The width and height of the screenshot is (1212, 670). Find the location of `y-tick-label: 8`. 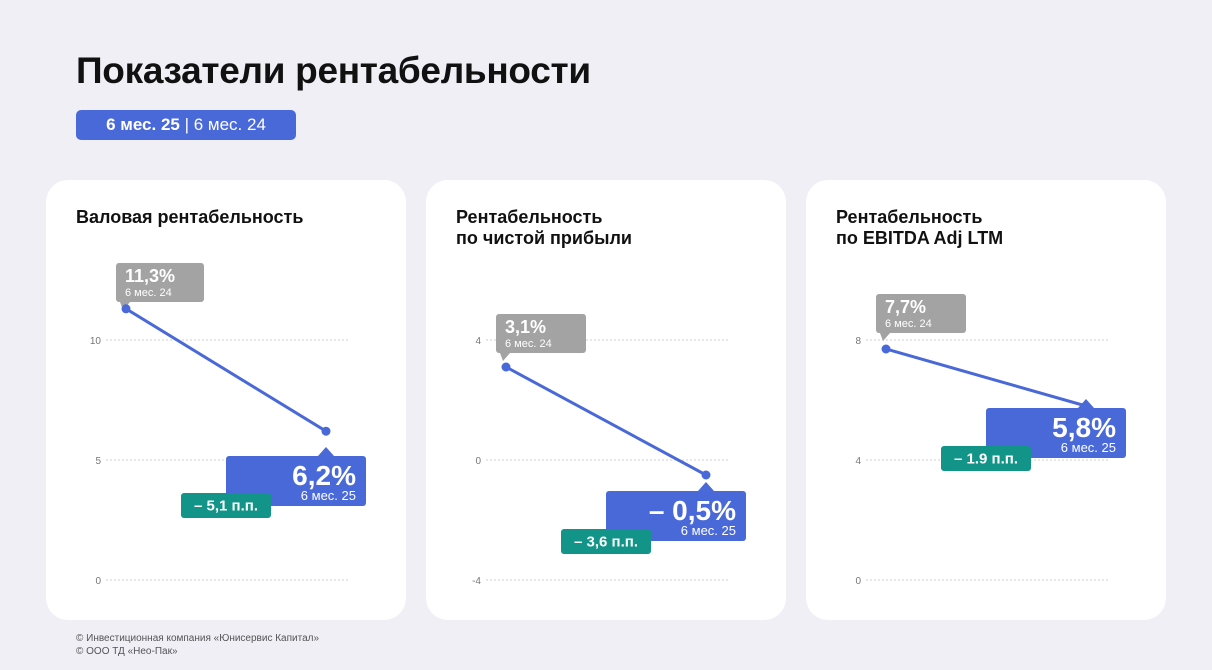

y-tick-label: 8 is located at coordinates (858, 341).